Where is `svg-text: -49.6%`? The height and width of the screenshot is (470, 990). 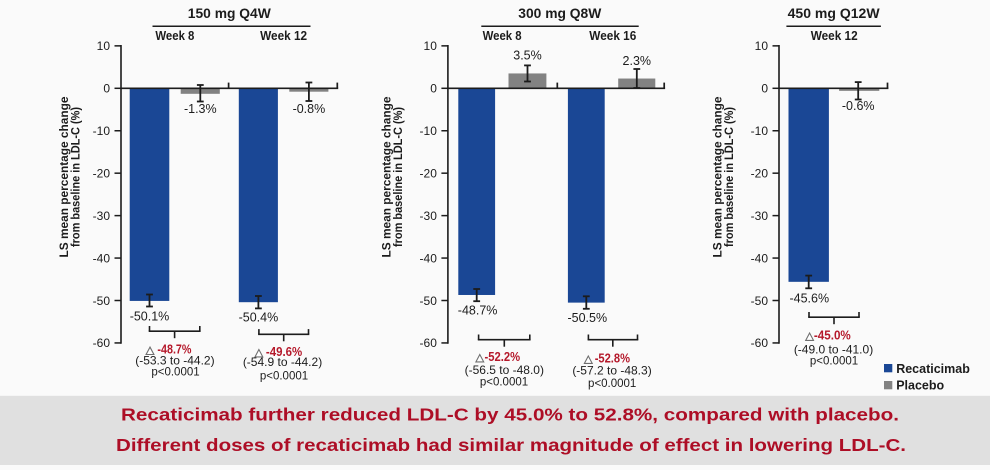 svg-text: -49.6% is located at coordinates (284, 351).